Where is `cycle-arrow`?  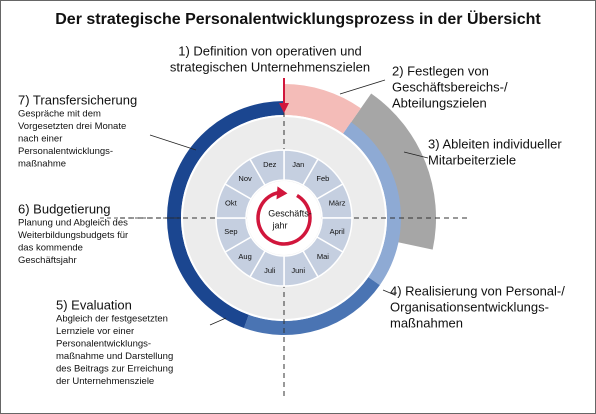
cycle-arrow is located at coordinates (284, 218).